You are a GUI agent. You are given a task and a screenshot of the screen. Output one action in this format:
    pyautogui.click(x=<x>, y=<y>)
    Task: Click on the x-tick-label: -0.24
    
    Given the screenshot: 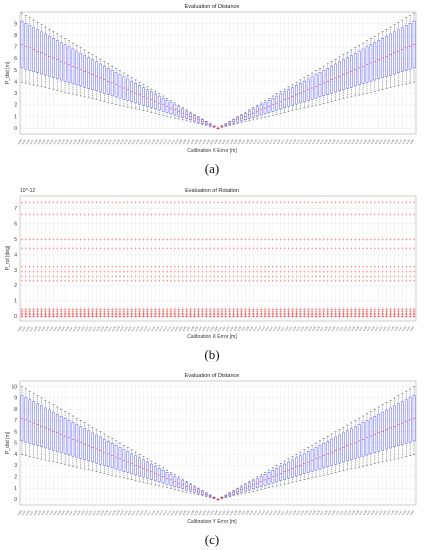 What is the action you would take?
    pyautogui.click(x=121, y=513)
    